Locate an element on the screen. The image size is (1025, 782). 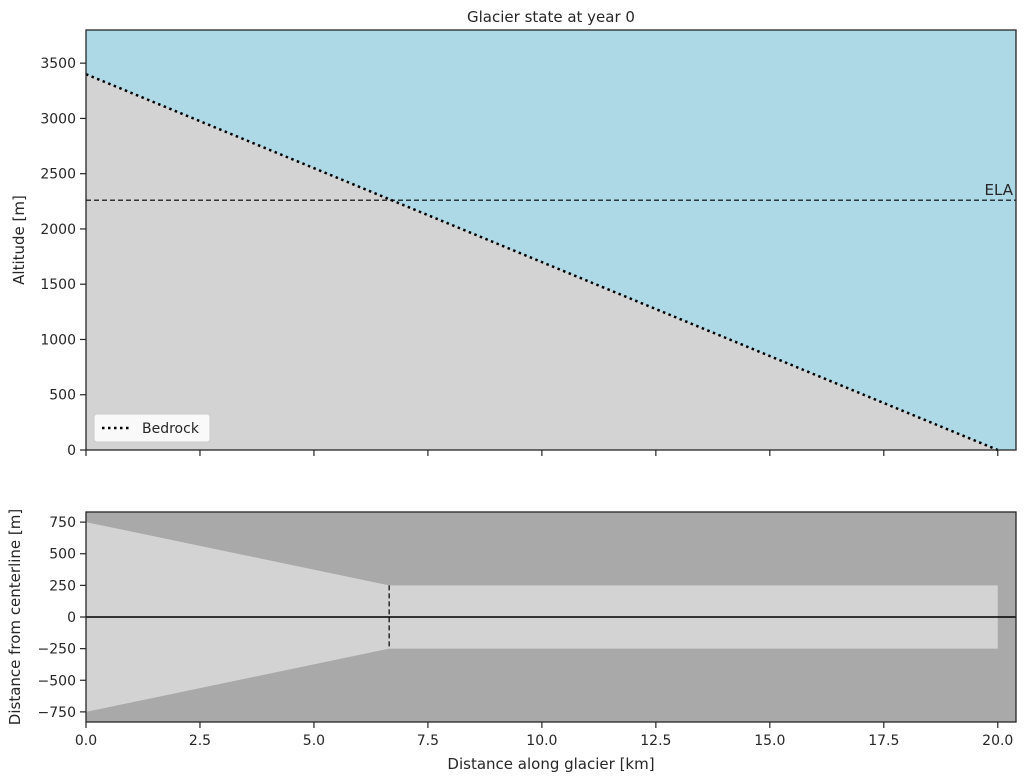
top-y-tick-label-2: 1000 is located at coordinates (58, 340).